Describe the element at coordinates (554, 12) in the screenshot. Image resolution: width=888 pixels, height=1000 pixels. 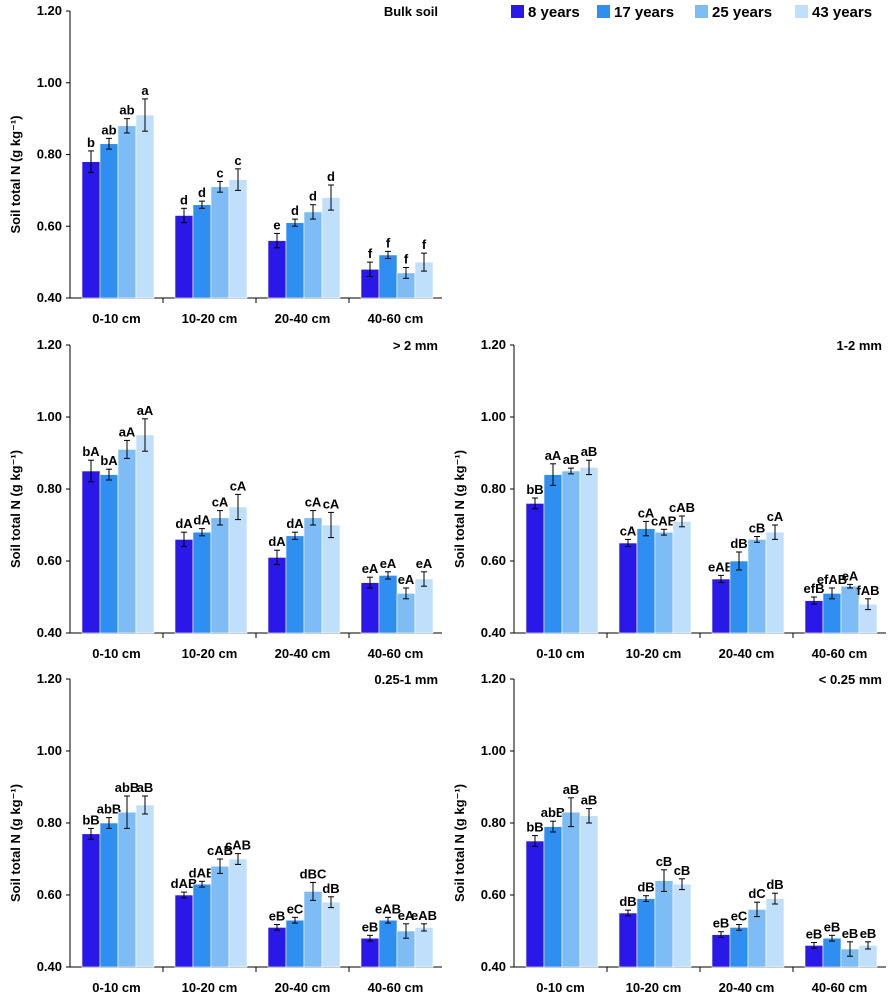
I see `legend-label: 8 years` at that location.